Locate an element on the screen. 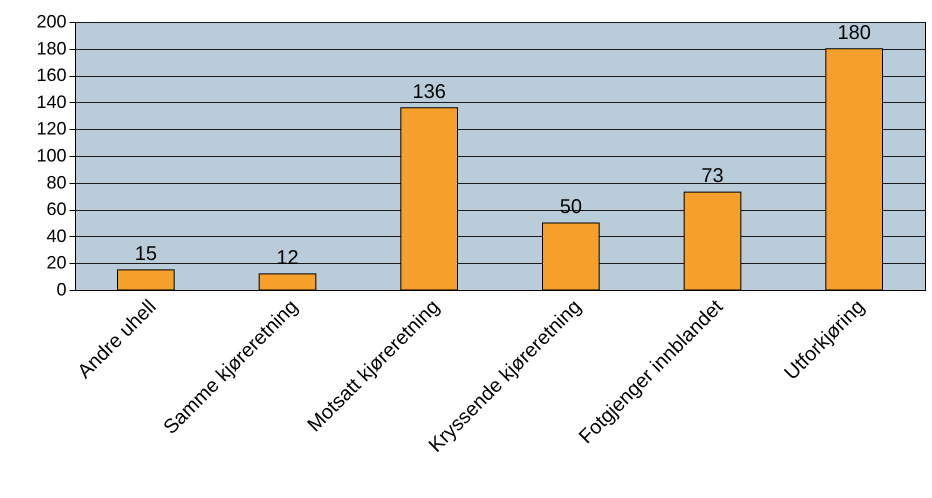  data-label: 15 is located at coordinates (145, 253).